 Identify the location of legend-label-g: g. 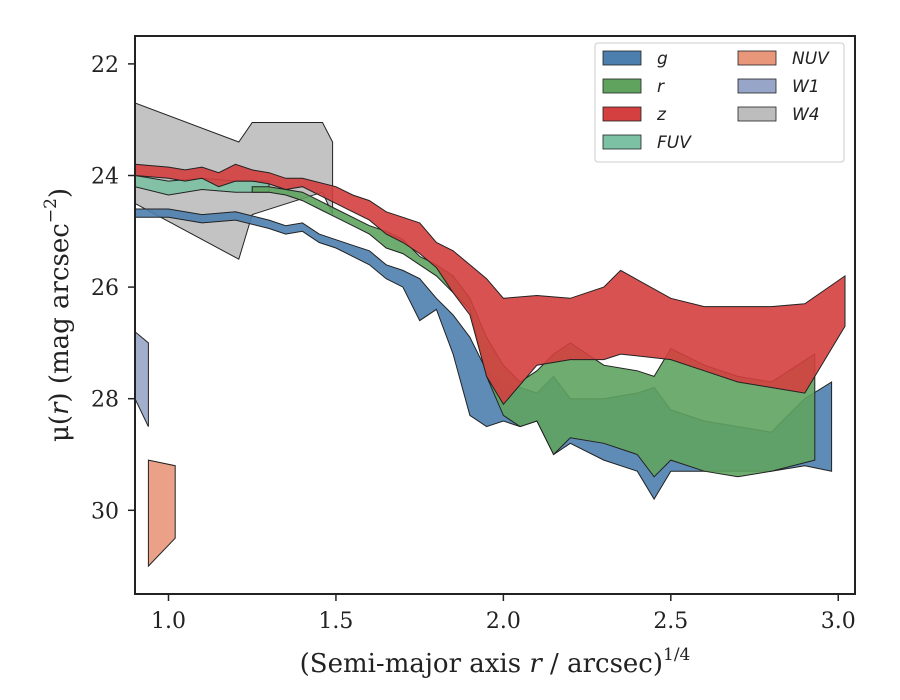
(662, 59).